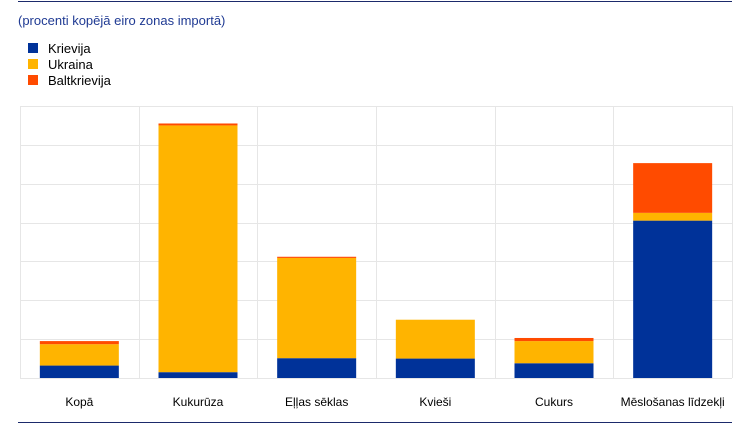  I want to click on legend-label: Krievija, so click(69, 48).